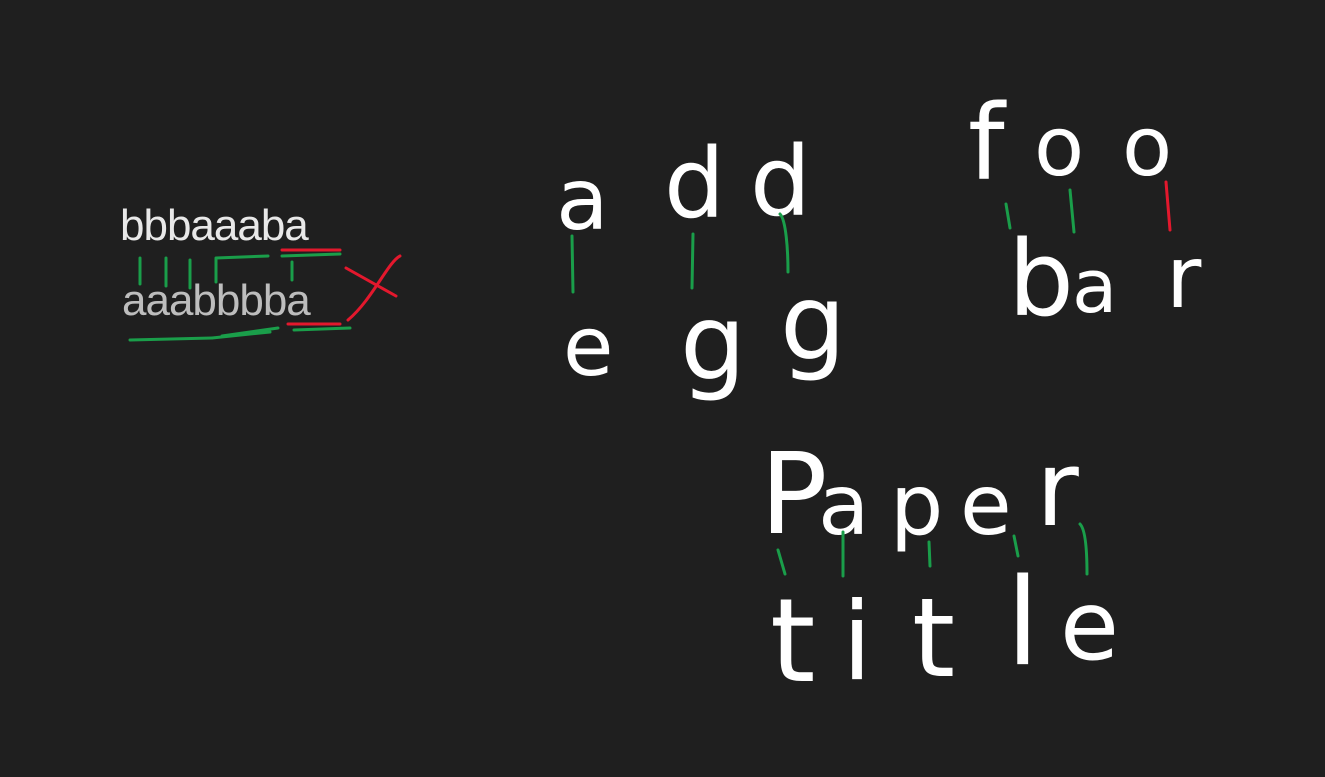 Image resolution: width=1325 pixels, height=777 pixels. Describe the element at coordinates (1168, 206) in the screenshot. I see `mismatch-connector` at that location.